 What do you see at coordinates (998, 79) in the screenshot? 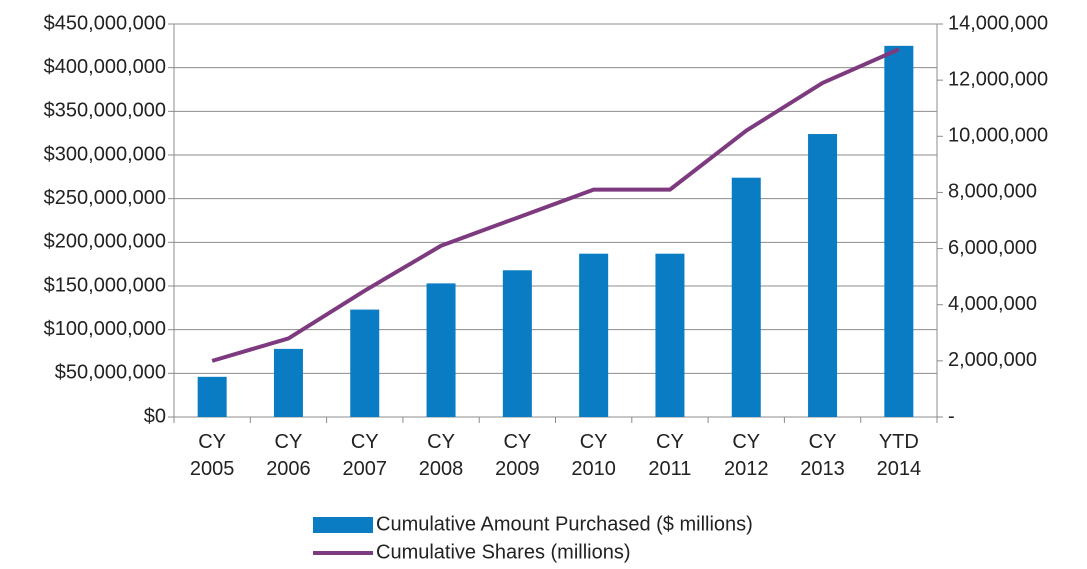
I see `y2-tick-label: 12,000,000` at bounding box center [998, 79].